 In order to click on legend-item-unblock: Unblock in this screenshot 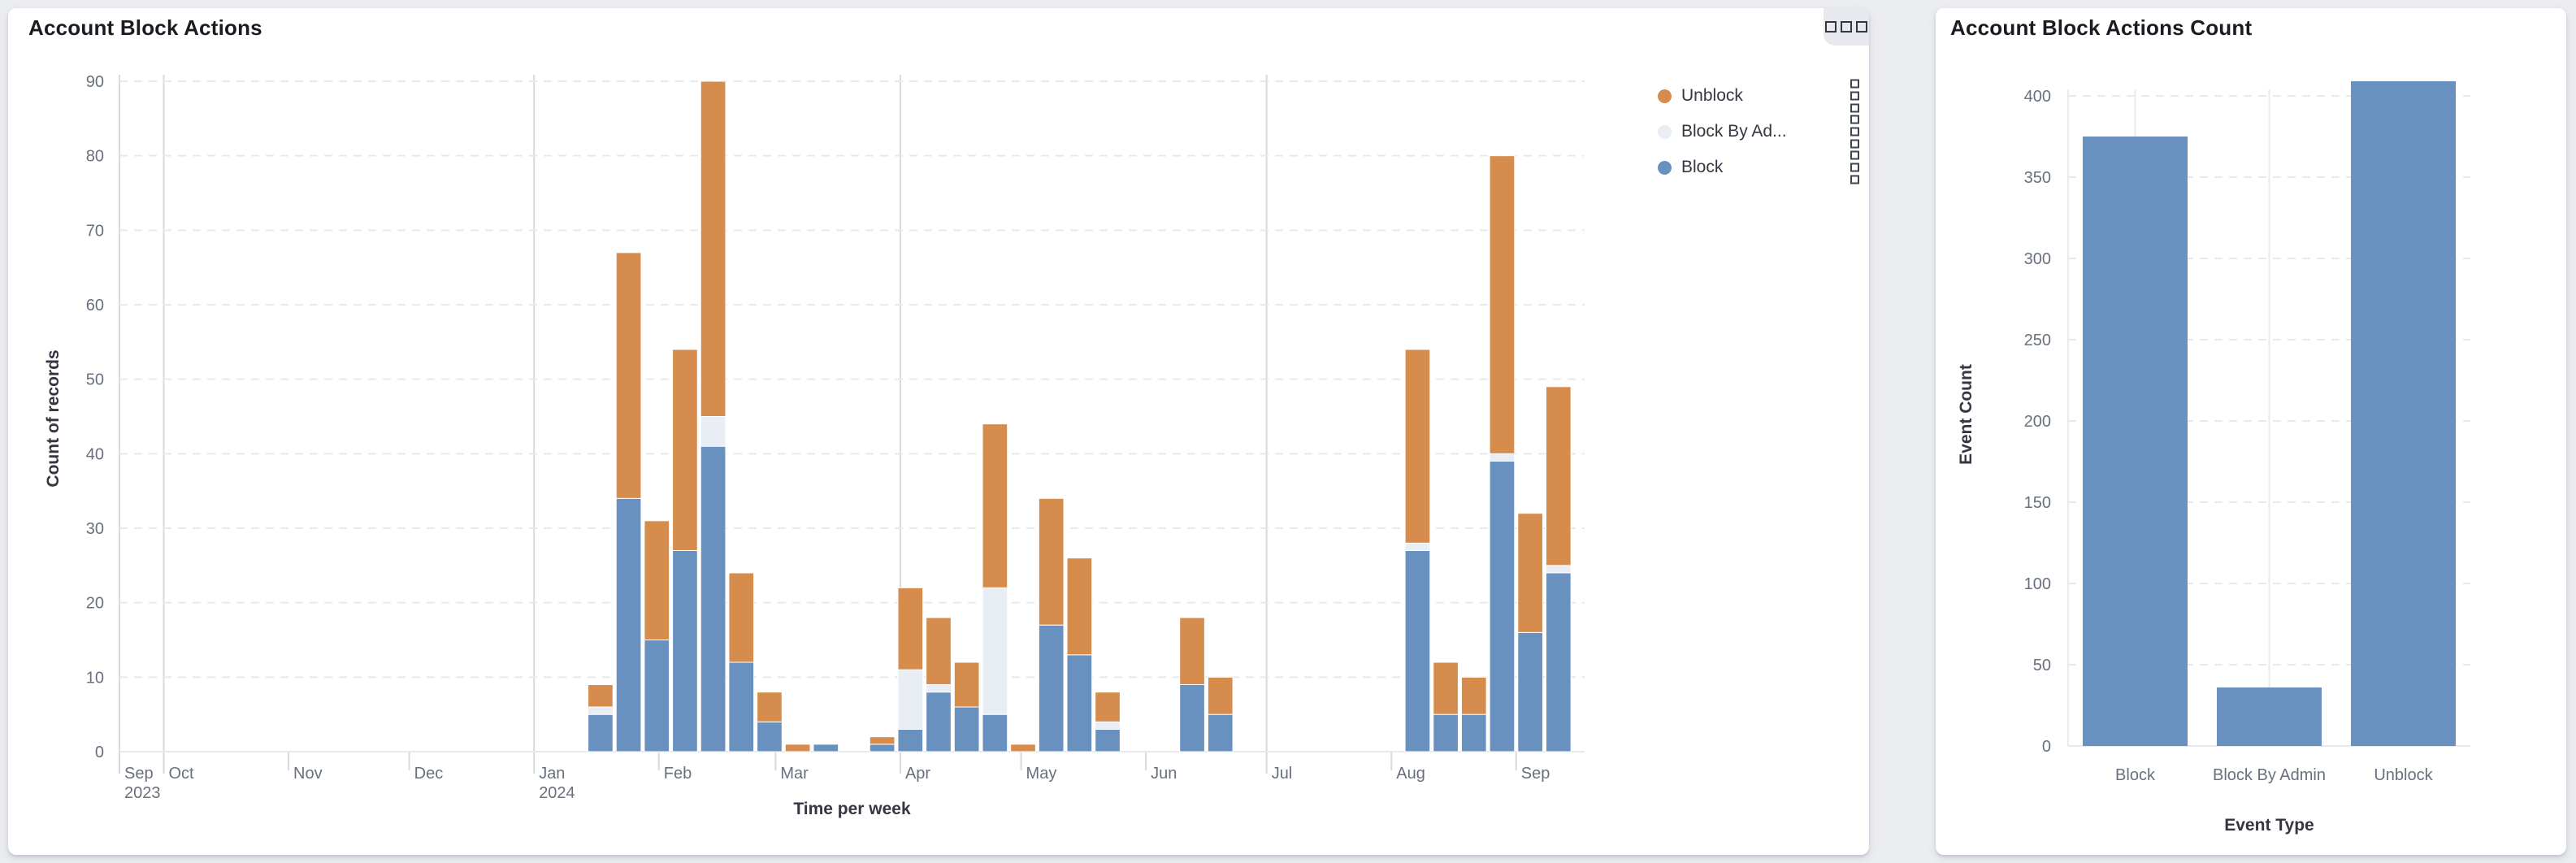, I will do `click(1759, 96)`.